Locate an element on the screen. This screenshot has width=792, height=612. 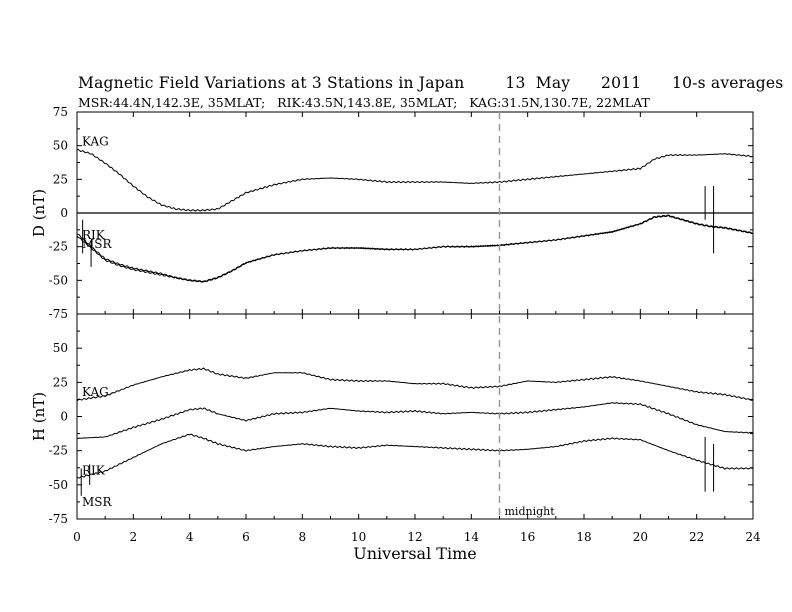
x-tick-label: 2 is located at coordinates (134, 537).